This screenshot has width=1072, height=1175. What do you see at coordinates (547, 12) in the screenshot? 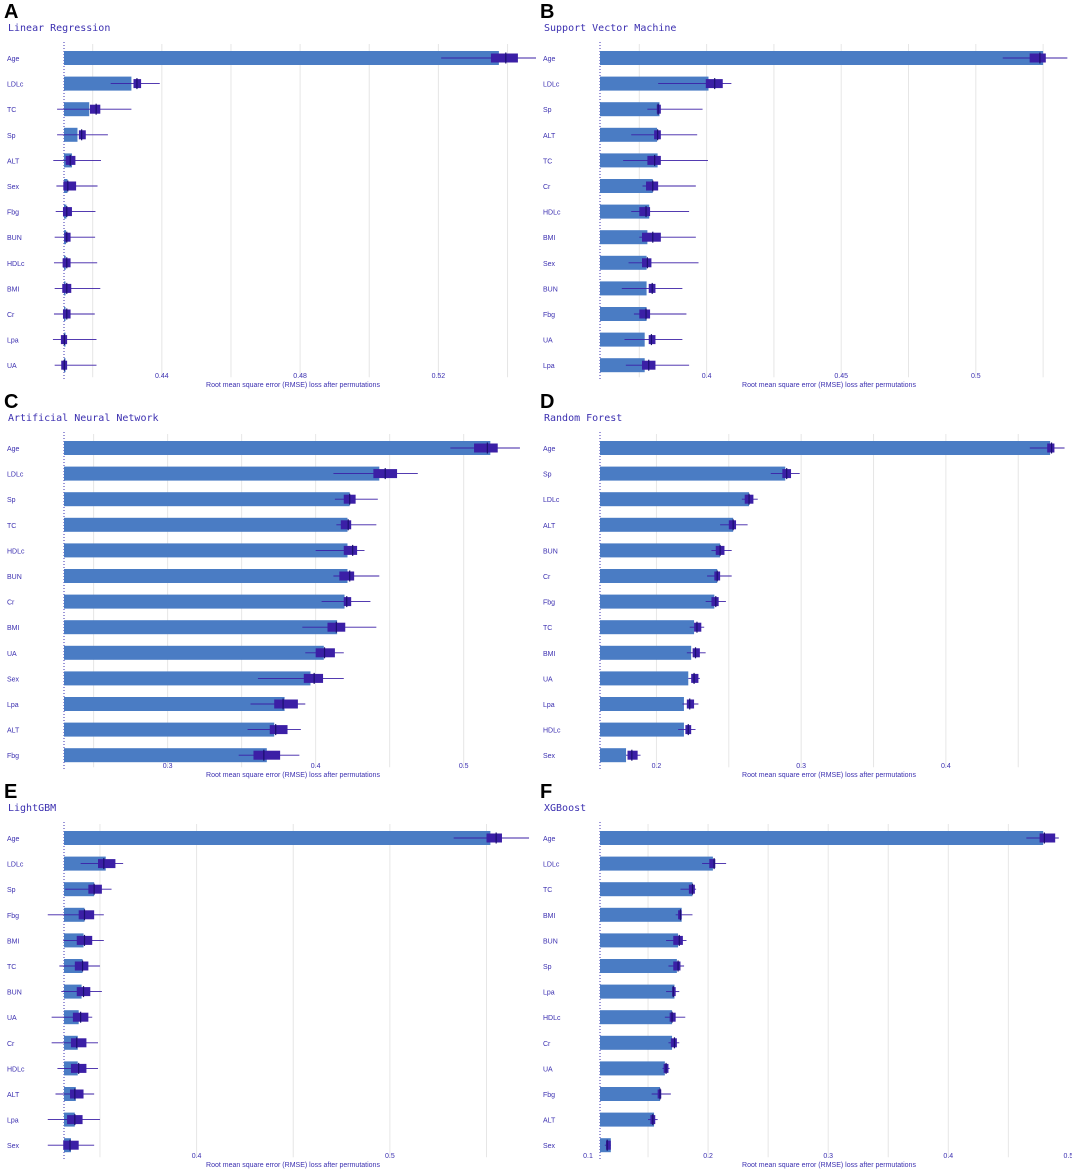
I see `panel-letter: B` at bounding box center [547, 12].